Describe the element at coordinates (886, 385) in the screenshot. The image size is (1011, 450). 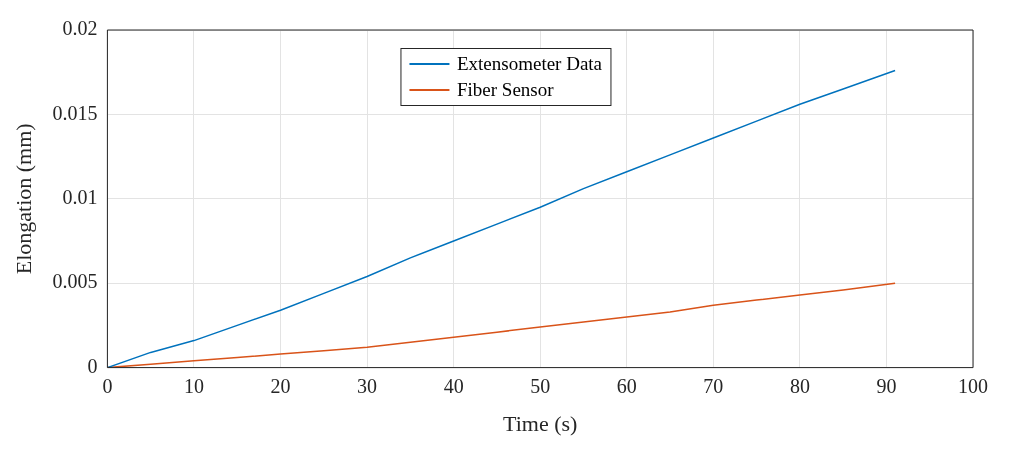
I see `x-tick-label: 90` at that location.